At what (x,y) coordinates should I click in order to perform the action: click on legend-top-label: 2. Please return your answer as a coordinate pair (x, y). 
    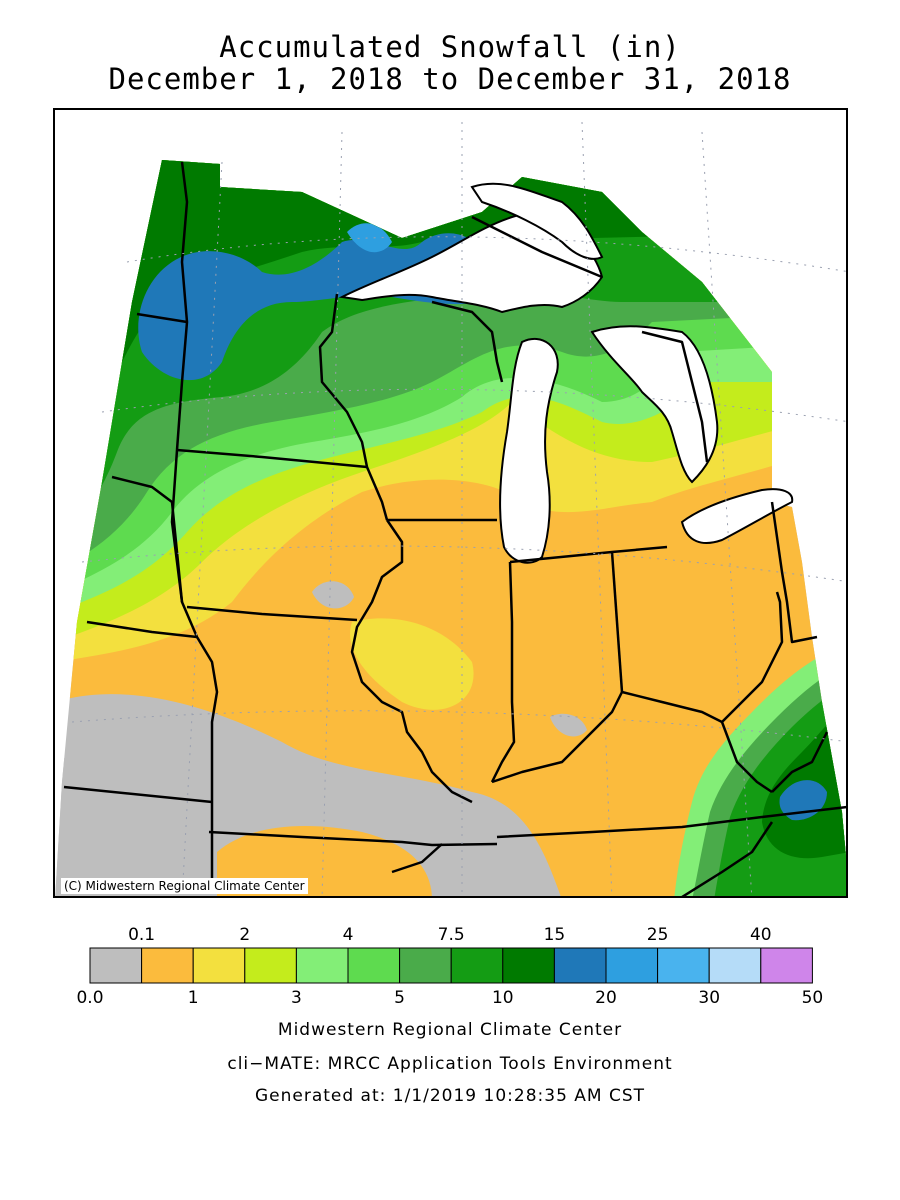
    Looking at the image, I should click on (244, 935).